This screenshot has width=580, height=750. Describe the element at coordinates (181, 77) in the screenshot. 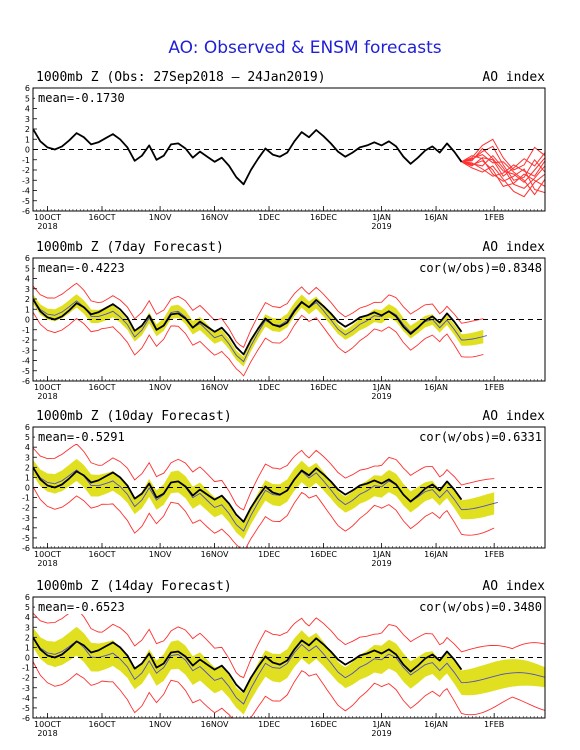

I see `panel-title: 1000mb Z (Obs: 27Sep2018 – 24Jan2019)` at that location.